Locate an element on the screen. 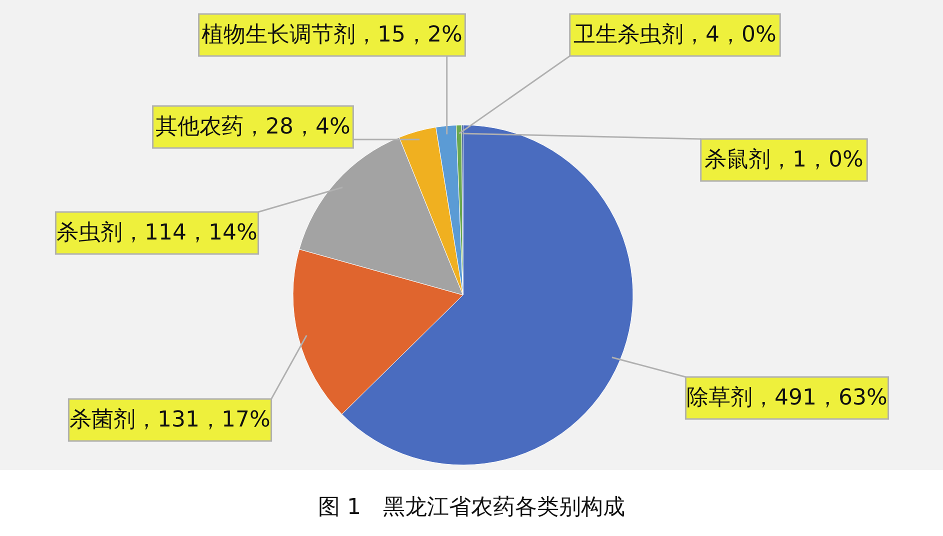 The image size is (943, 536). slice-label: 杀鼠剂，1，0% is located at coordinates (784, 160).